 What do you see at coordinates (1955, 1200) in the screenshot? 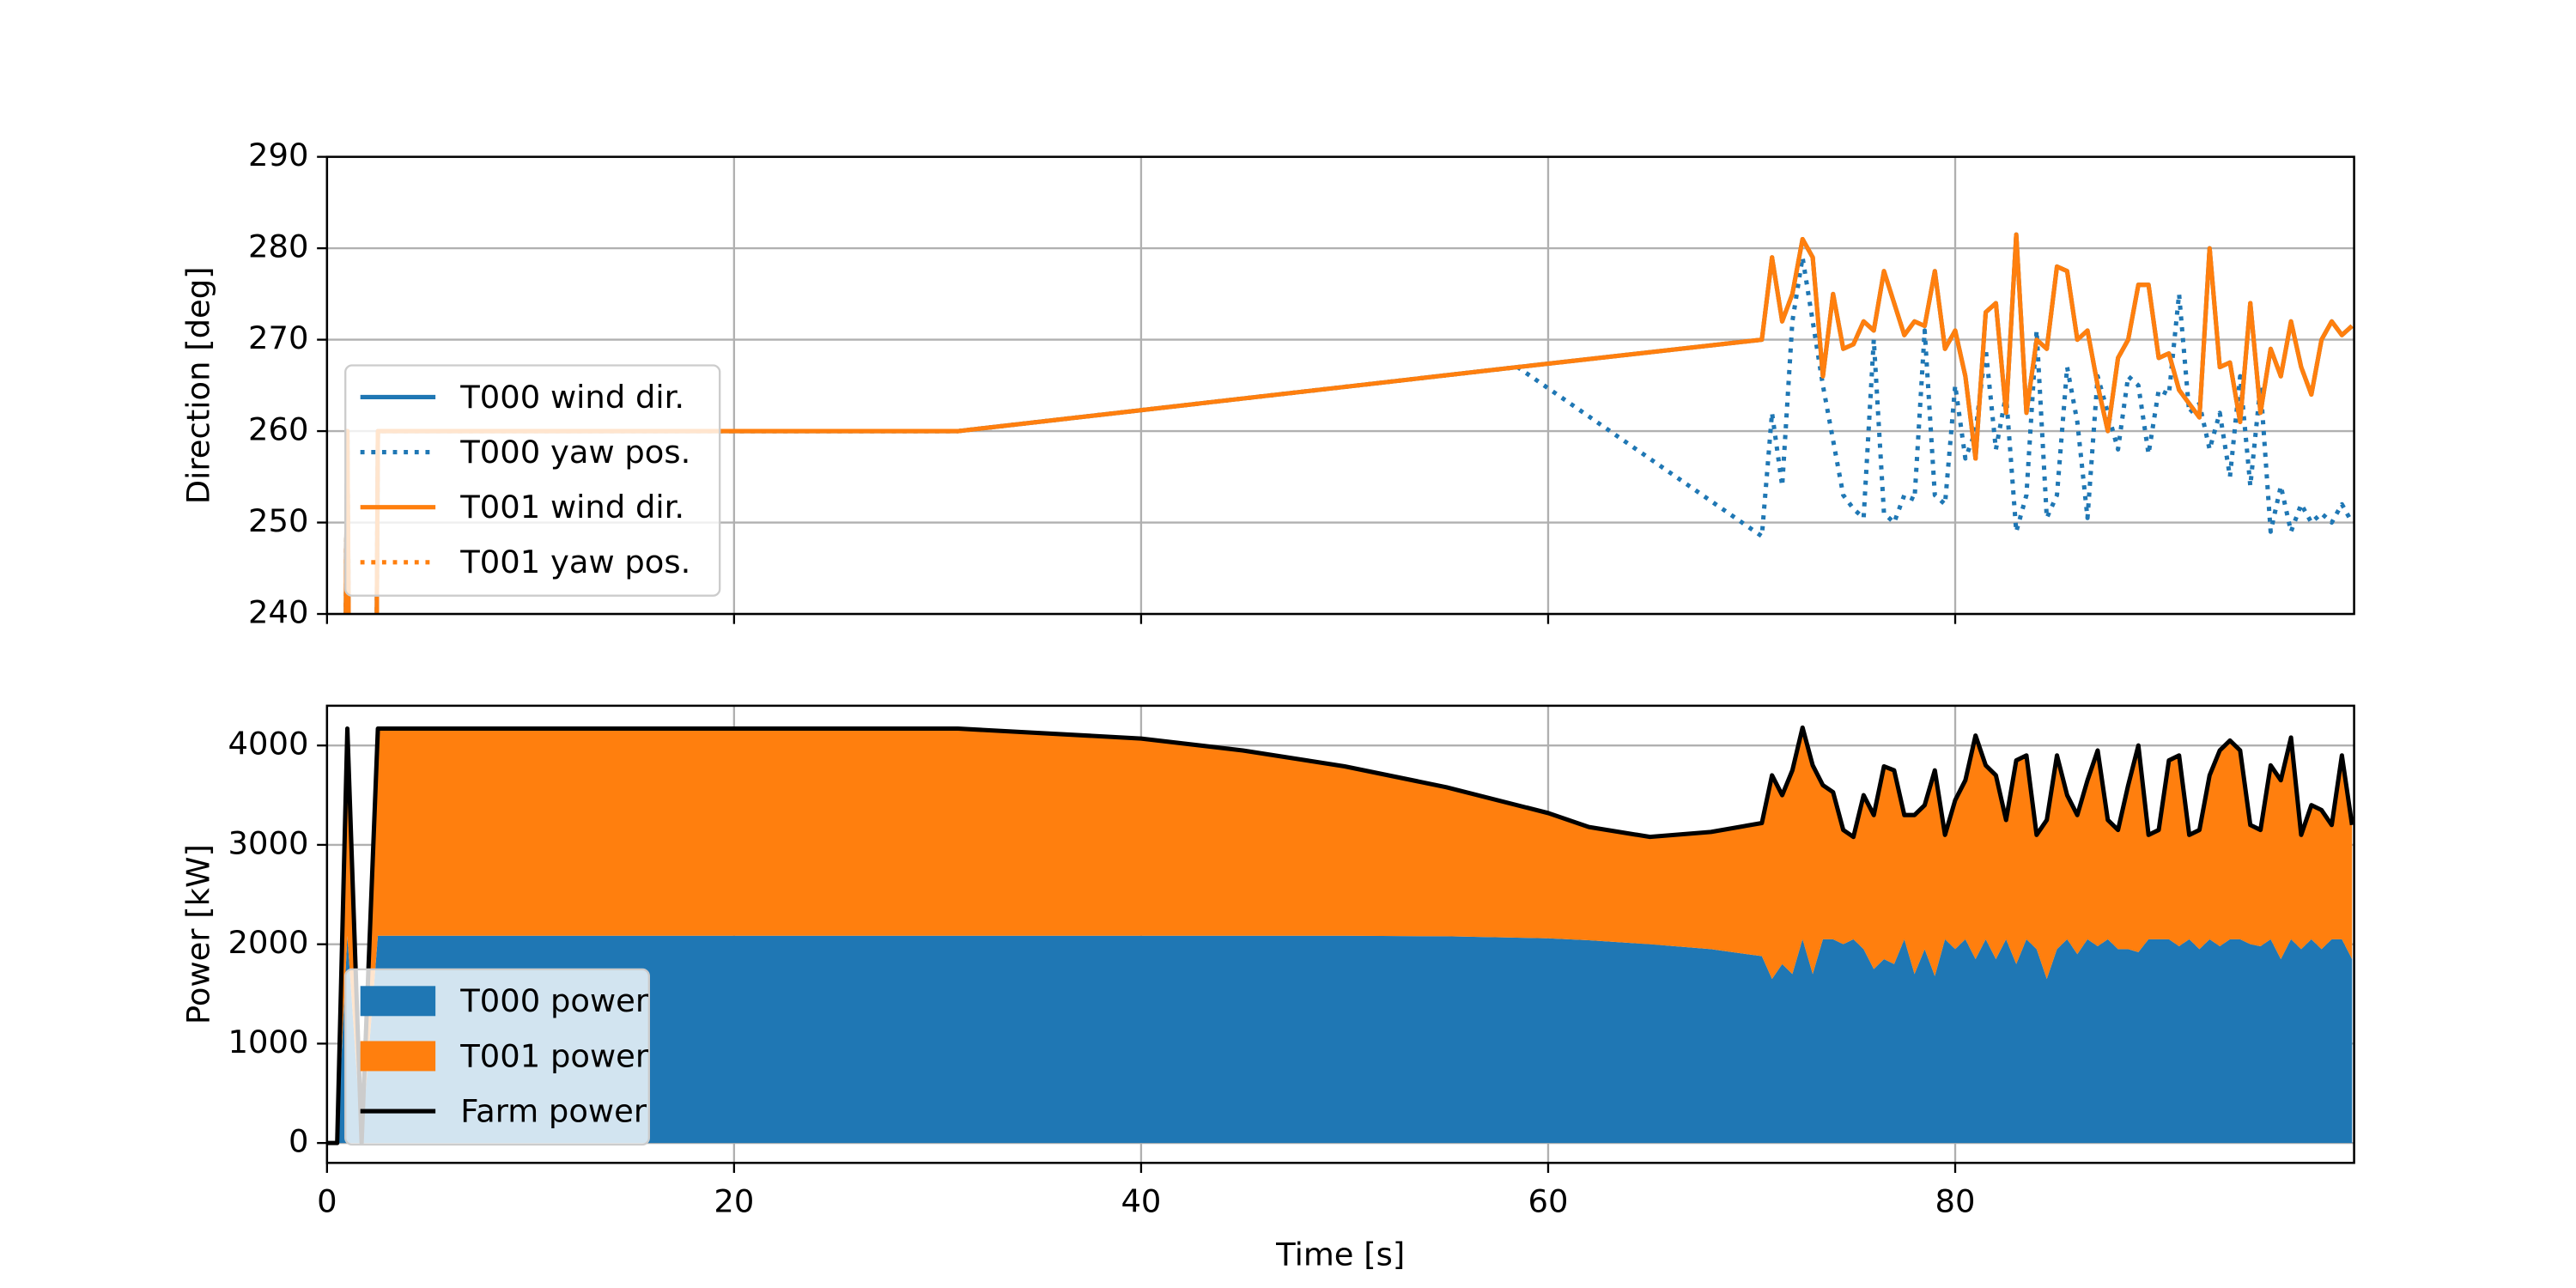
I see `x-tick-label: 80` at bounding box center [1955, 1200].